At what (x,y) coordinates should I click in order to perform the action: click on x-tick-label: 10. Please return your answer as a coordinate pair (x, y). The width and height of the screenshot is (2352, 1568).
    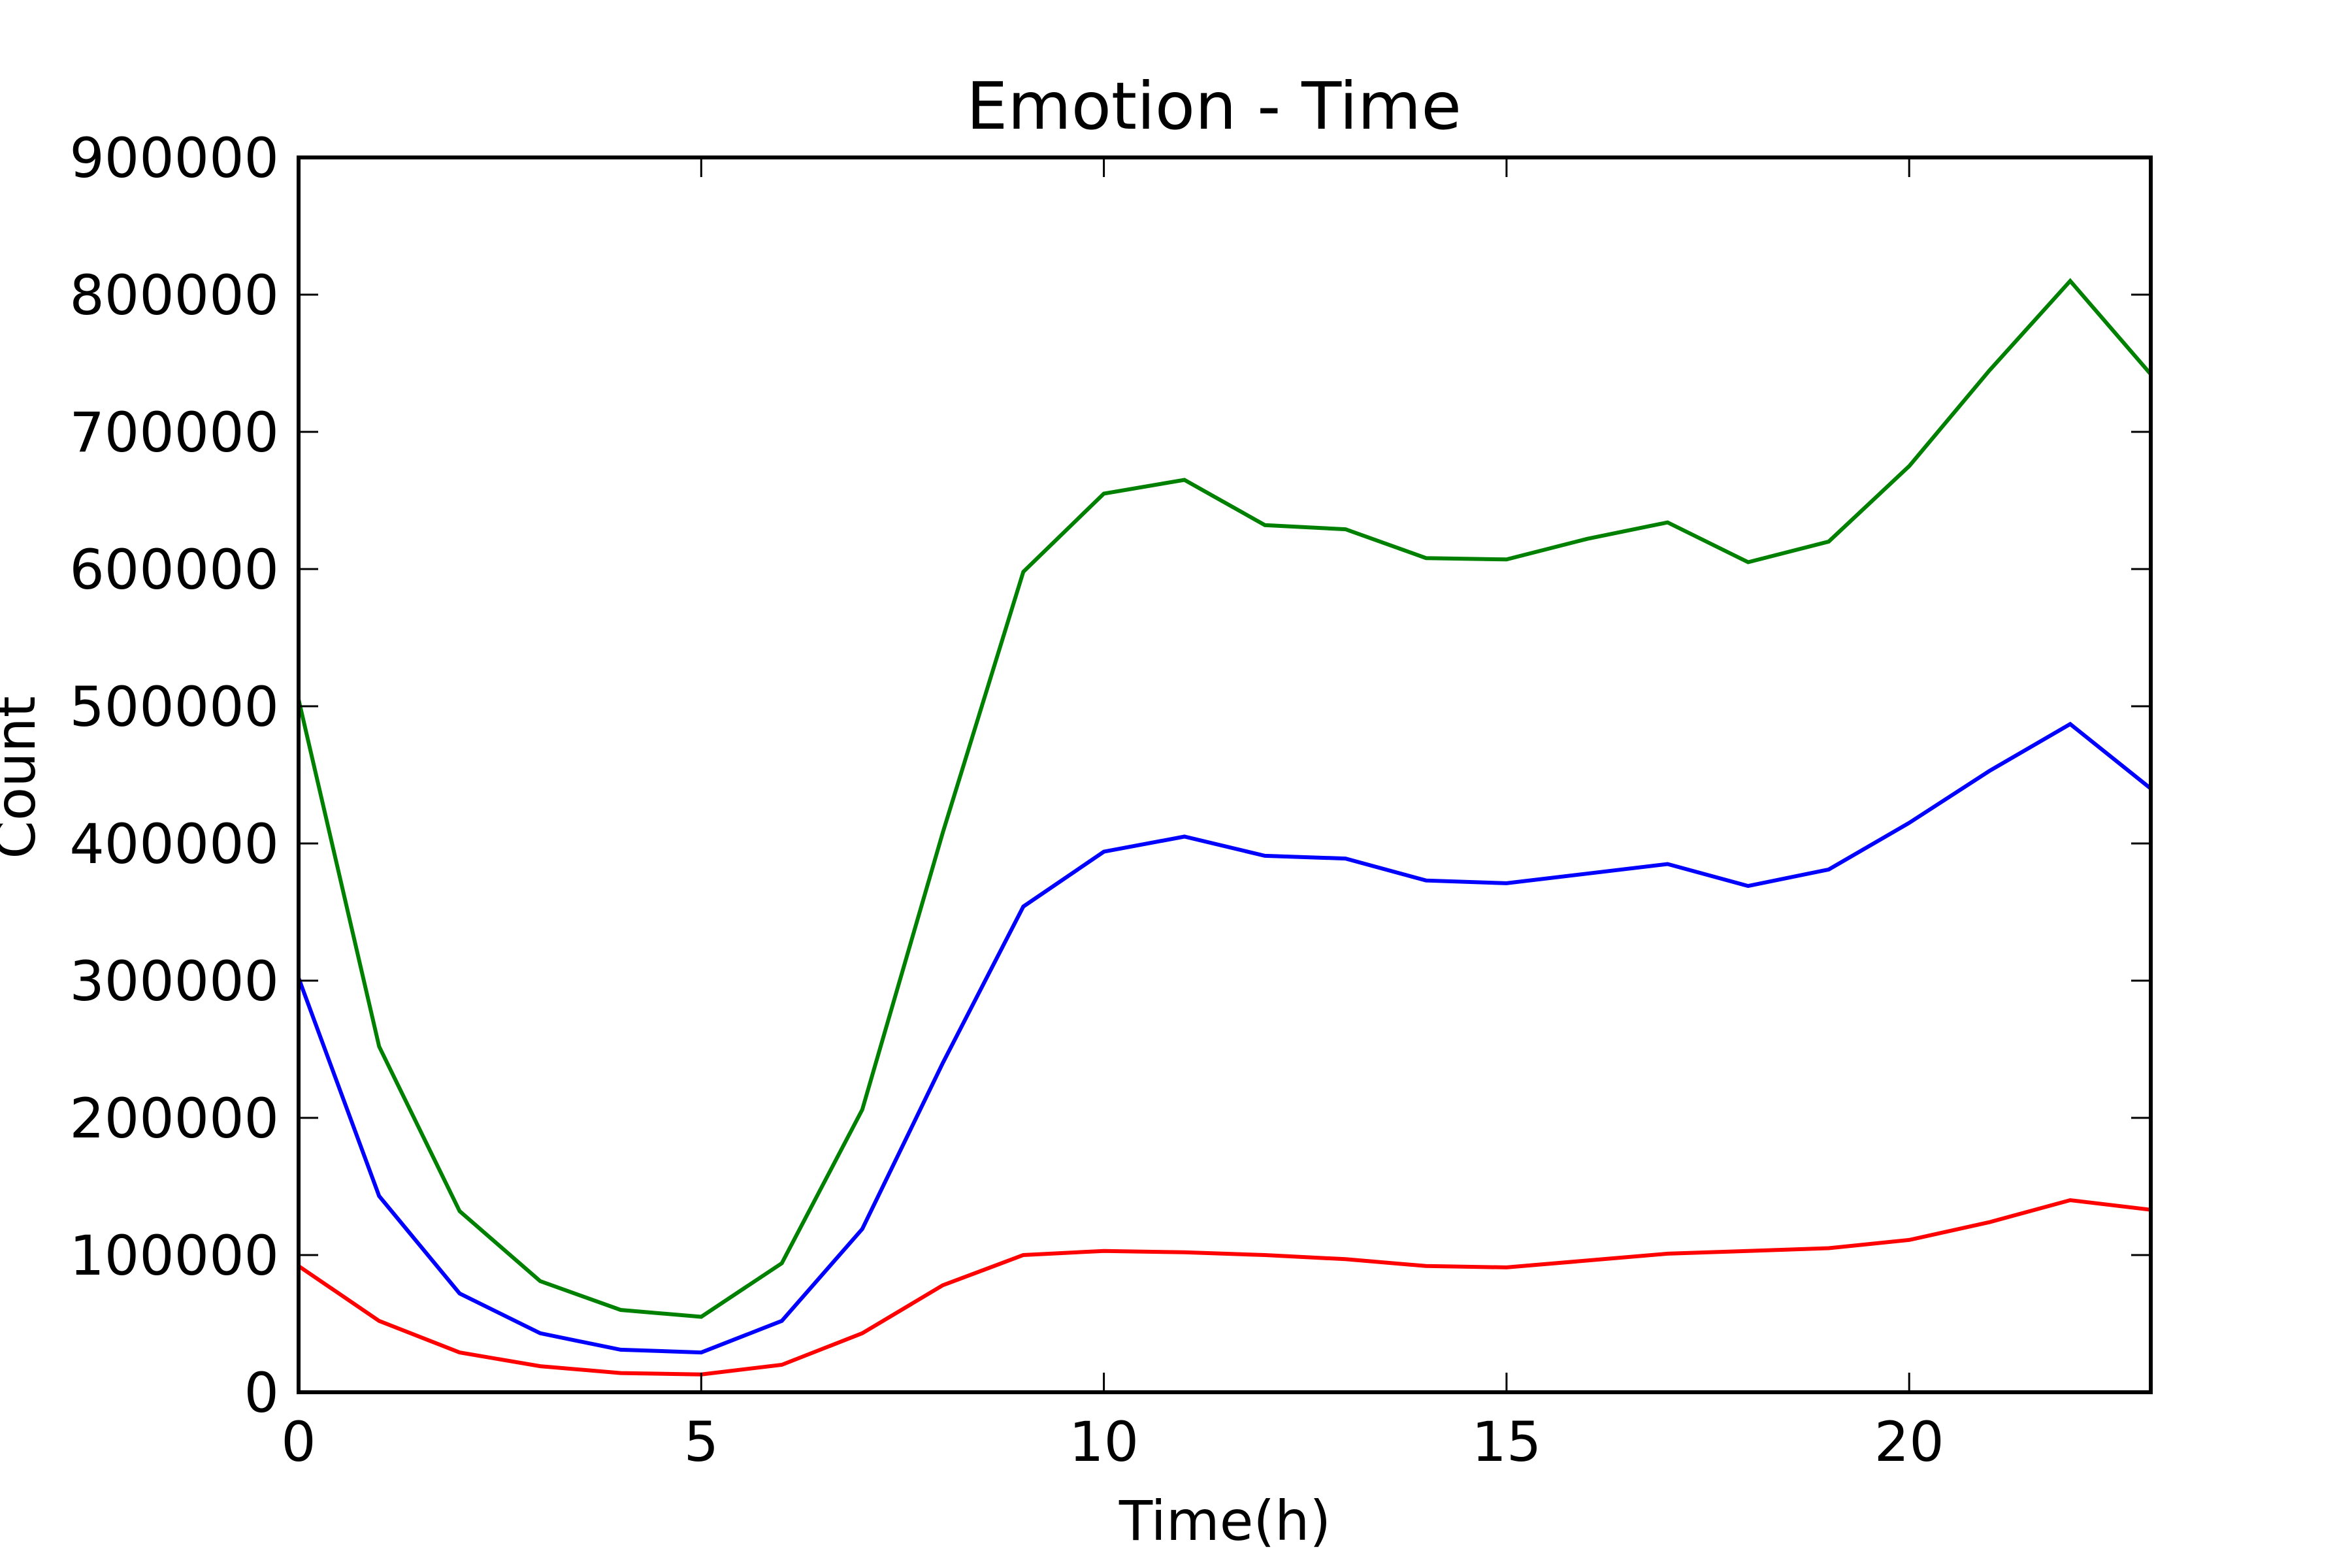
    Looking at the image, I should click on (1104, 1442).